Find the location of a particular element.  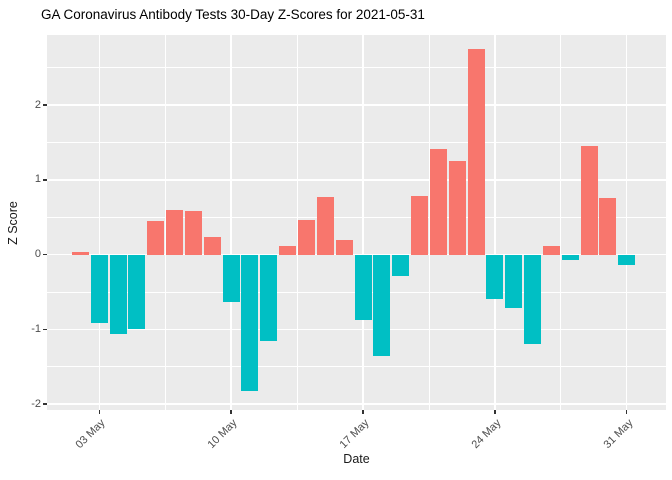

y-tick-label: 1 is located at coordinates (37, 179).